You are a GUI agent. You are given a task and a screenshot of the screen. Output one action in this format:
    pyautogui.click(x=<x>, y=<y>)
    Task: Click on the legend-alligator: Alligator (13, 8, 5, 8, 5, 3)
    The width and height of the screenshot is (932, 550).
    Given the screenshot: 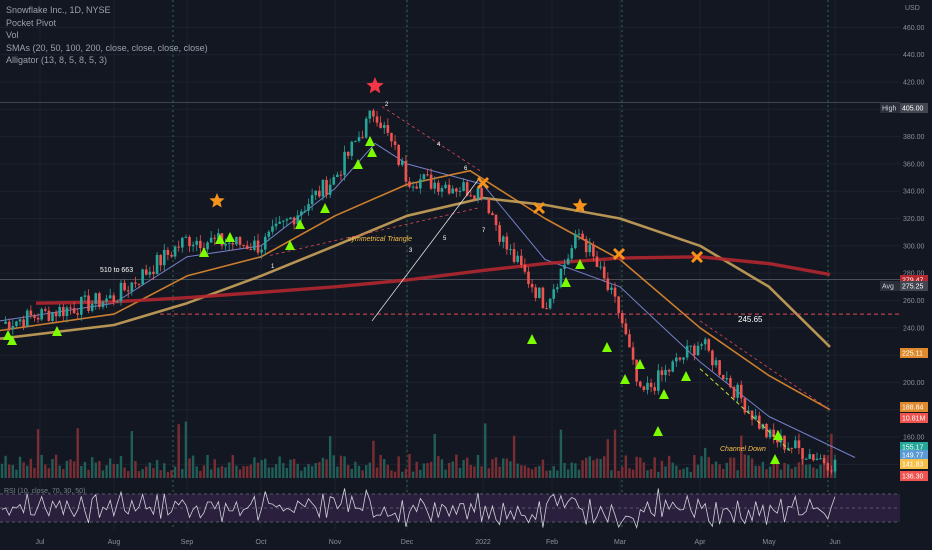 What is the action you would take?
    pyautogui.click(x=57, y=60)
    